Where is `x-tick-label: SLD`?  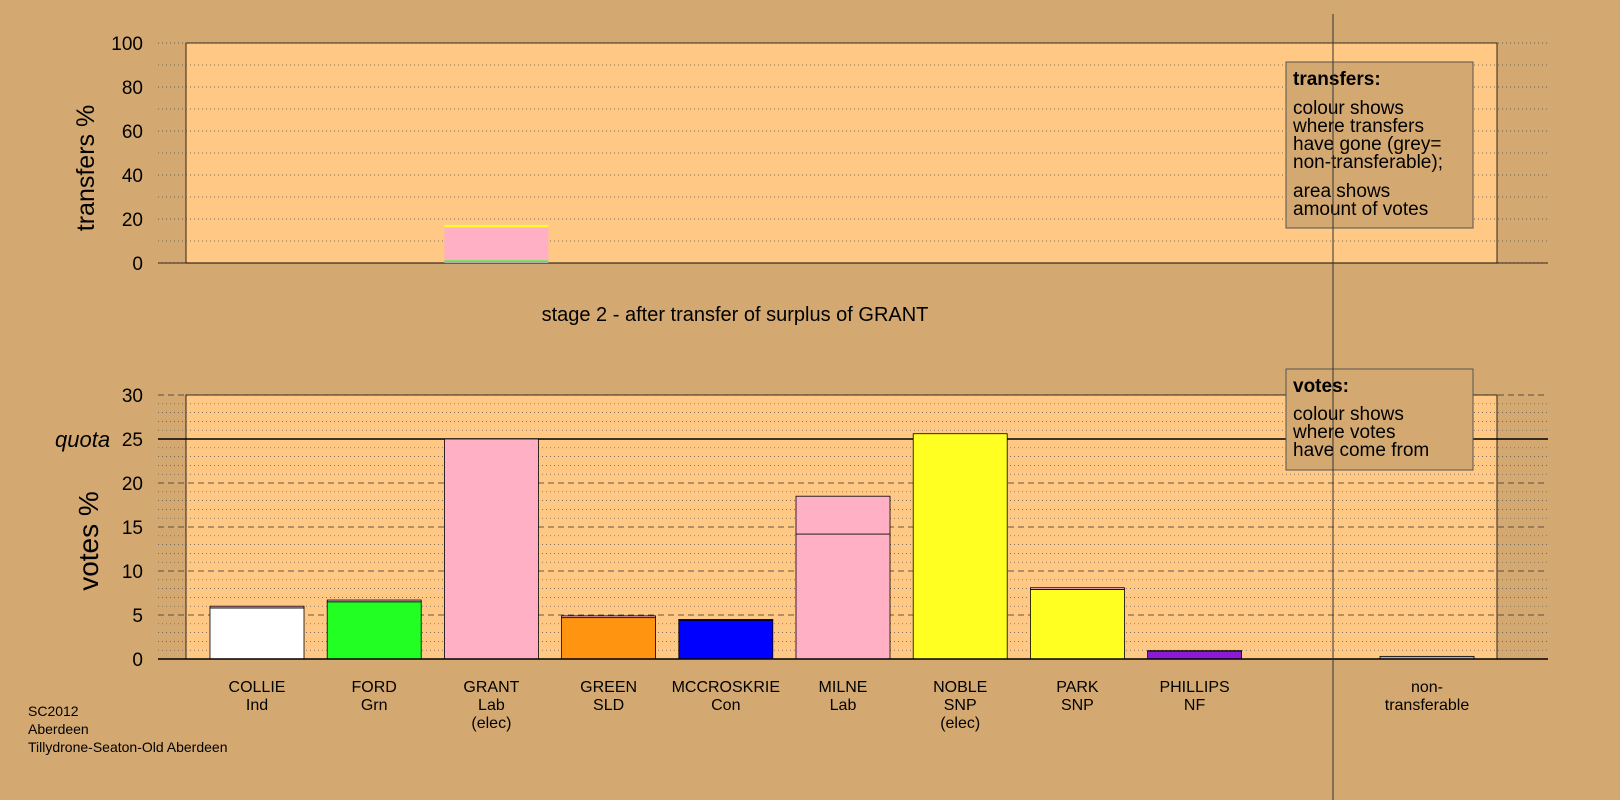 x-tick-label: SLD is located at coordinates (608, 705).